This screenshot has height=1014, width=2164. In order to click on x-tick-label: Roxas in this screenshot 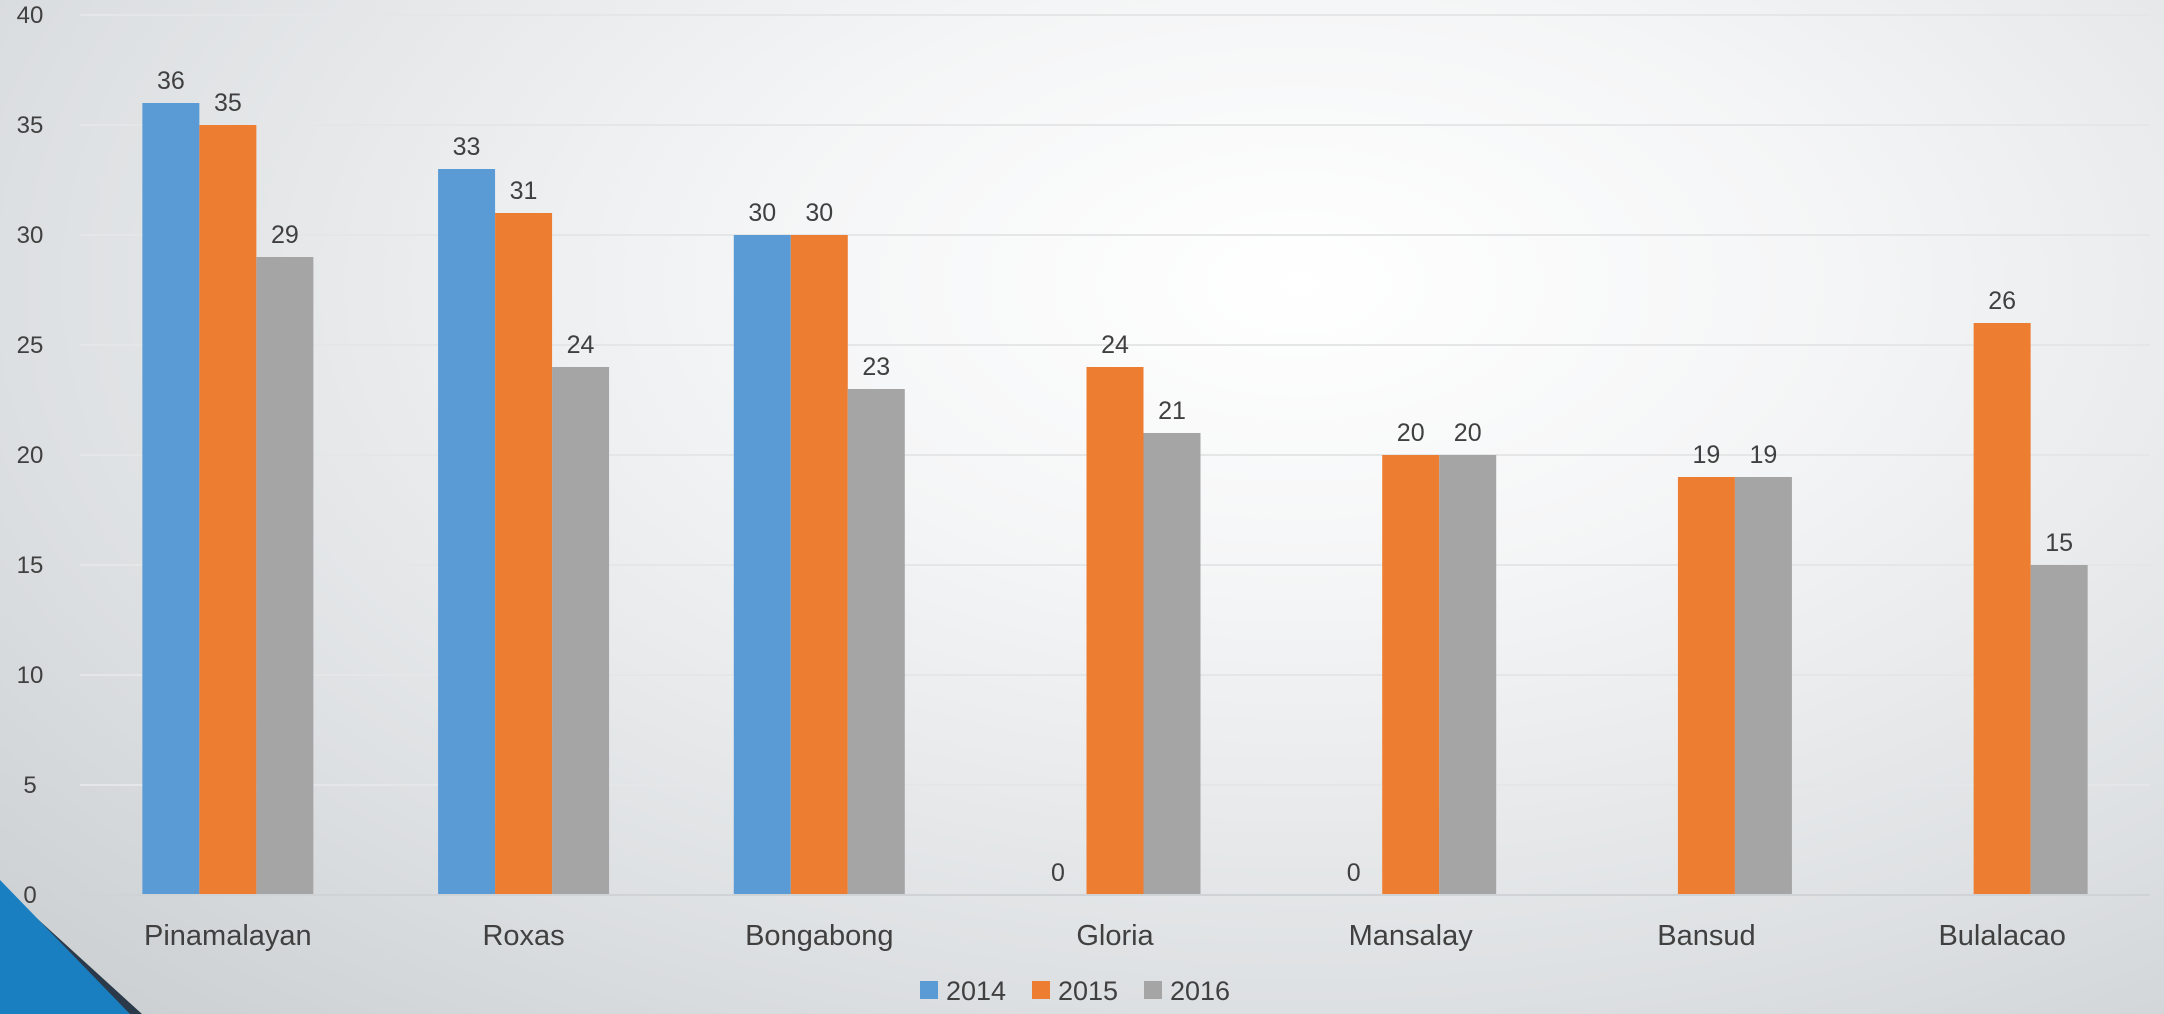, I will do `click(523, 936)`.